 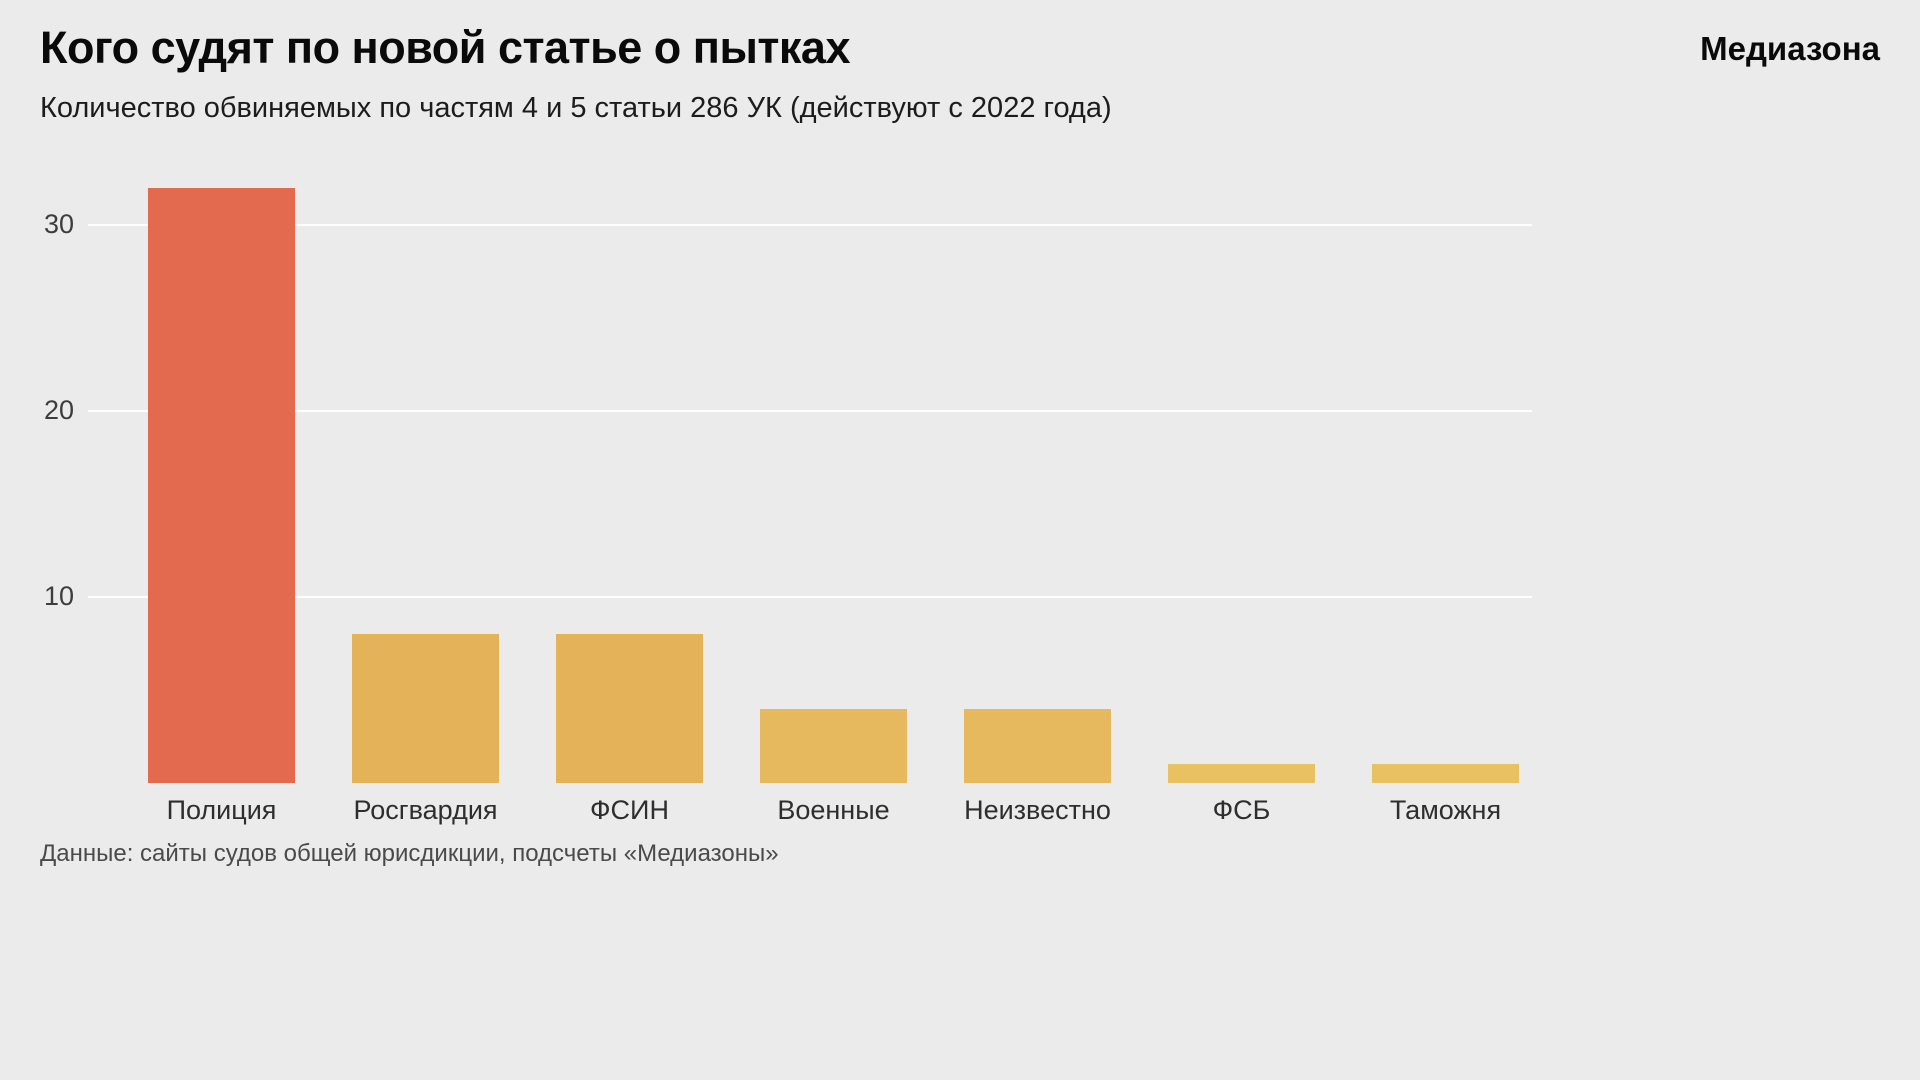 What do you see at coordinates (1445, 810) in the screenshot?
I see `x-category-label: Таможня` at bounding box center [1445, 810].